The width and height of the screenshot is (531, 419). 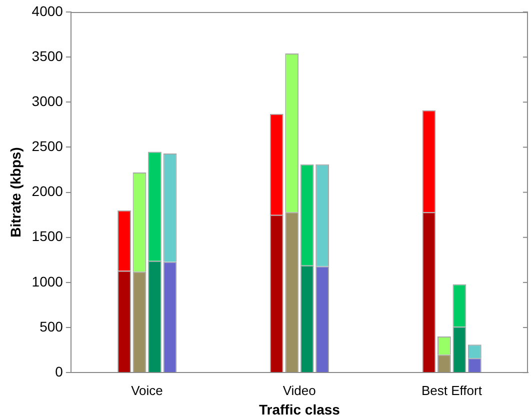 I want to click on y-tick-label: 2000, so click(x=48, y=191).